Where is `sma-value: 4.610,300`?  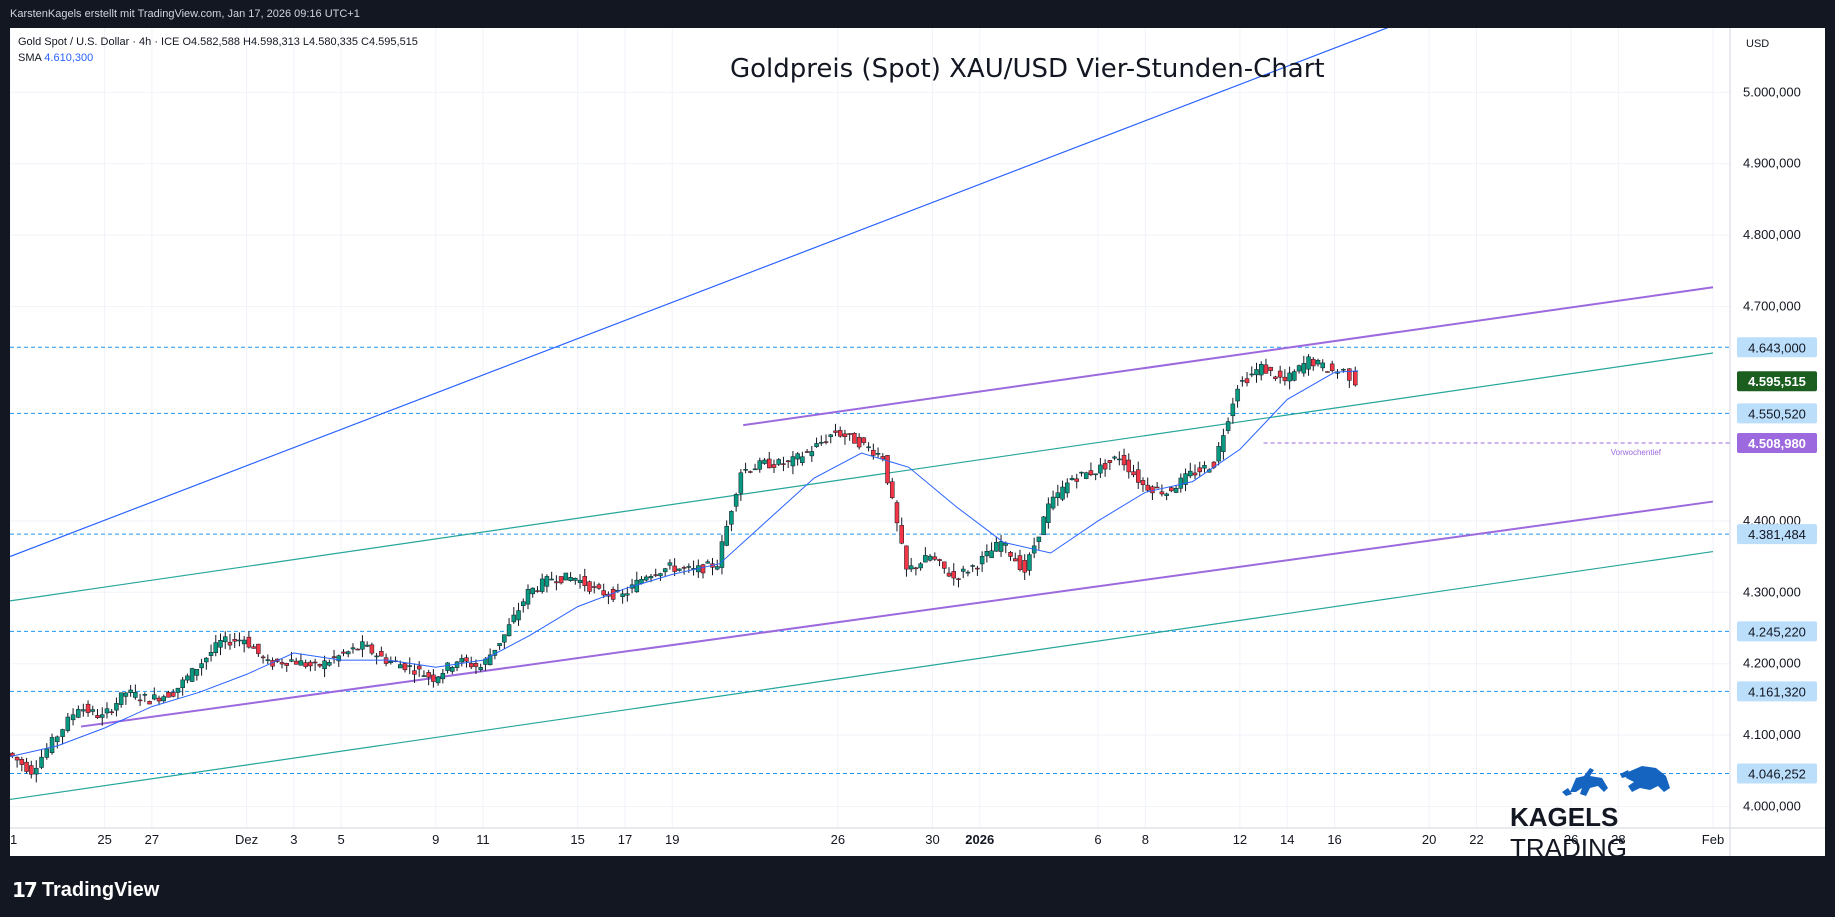
sma-value: 4.610,300 is located at coordinates (69, 58).